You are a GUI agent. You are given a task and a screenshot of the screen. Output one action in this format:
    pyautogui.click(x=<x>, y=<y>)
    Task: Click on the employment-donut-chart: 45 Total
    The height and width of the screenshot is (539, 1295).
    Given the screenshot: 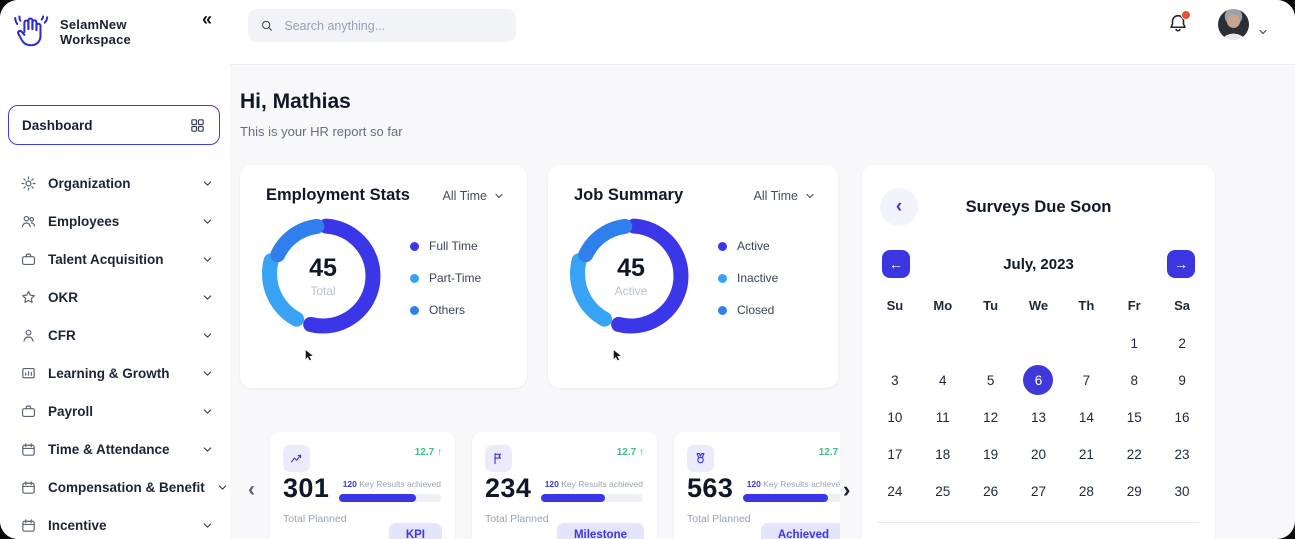 What is the action you would take?
    pyautogui.click(x=323, y=276)
    